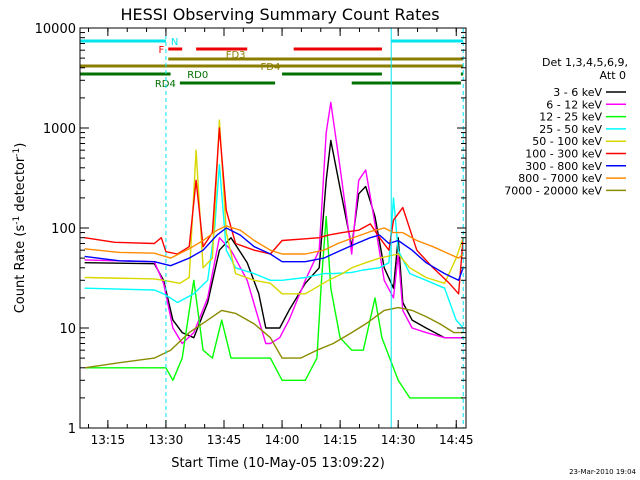 The width and height of the screenshot is (640, 480). Describe the element at coordinates (197, 75) in the screenshot. I see `state-bar-label-4: RD0` at that location.